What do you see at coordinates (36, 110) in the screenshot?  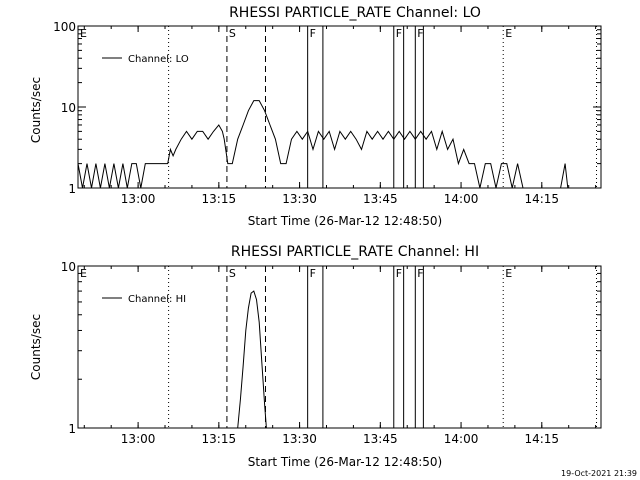 I see `lo-y-axis-label: Counts/sec` at bounding box center [36, 110].